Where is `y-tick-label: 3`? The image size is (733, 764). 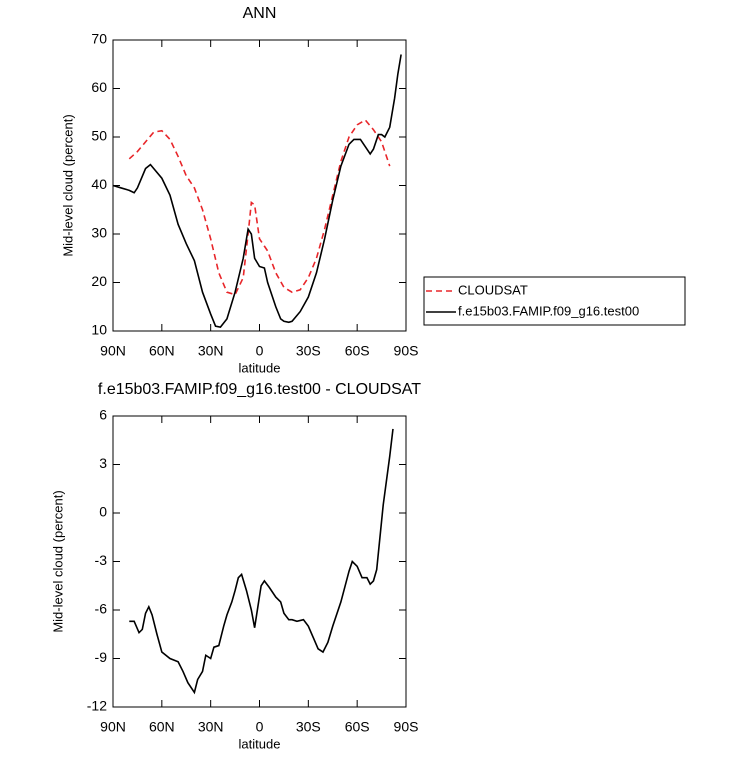 y-tick-label: 3 is located at coordinates (103, 463).